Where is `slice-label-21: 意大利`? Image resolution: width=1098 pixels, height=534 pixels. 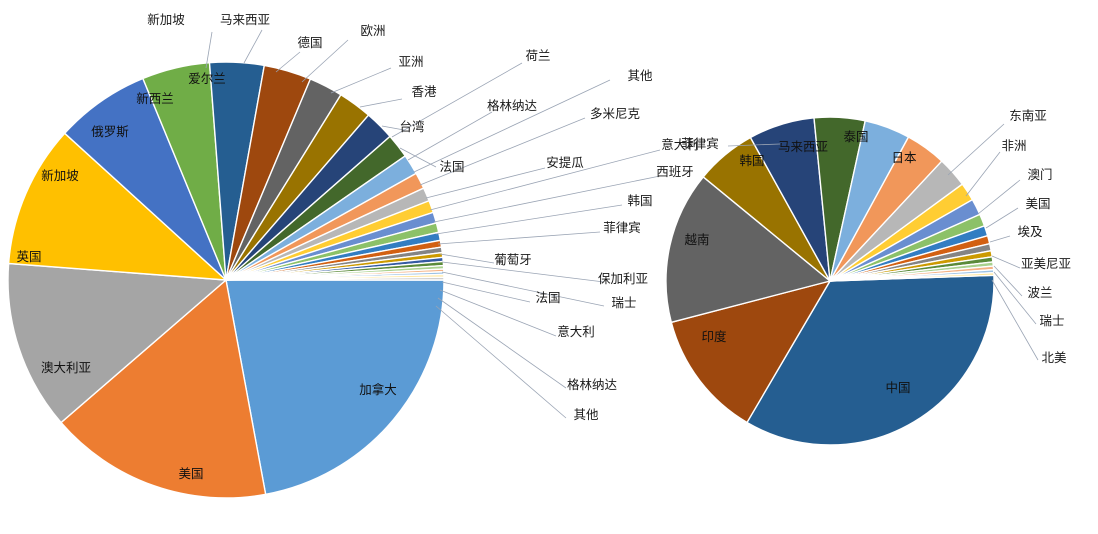
slice-label-21: 意大利 is located at coordinates (680, 144).